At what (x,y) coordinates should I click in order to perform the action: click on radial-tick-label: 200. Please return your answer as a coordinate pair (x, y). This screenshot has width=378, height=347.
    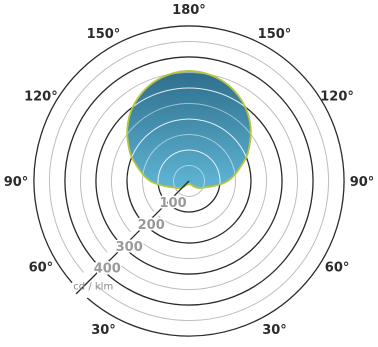
    Looking at the image, I should click on (151, 225).